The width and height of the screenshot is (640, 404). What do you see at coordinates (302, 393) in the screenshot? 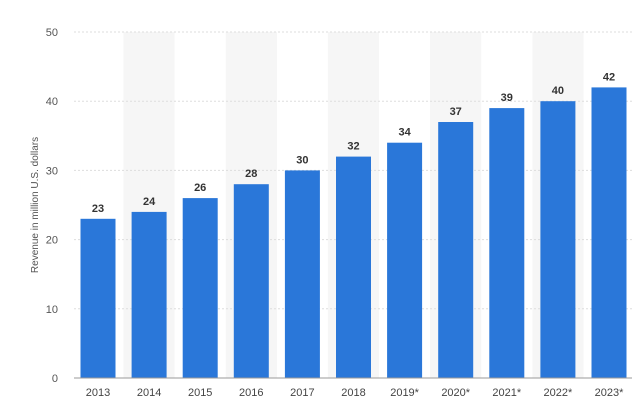
I see `x-tick-label-2017: 2017` at bounding box center [302, 393].